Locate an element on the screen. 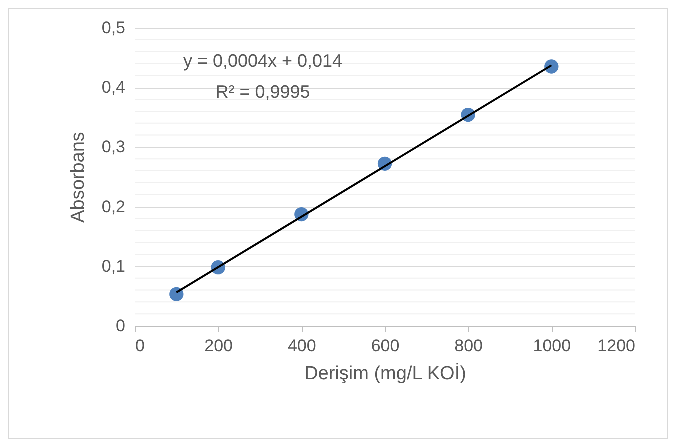  annotation: R² = 0,9995 is located at coordinates (263, 92).